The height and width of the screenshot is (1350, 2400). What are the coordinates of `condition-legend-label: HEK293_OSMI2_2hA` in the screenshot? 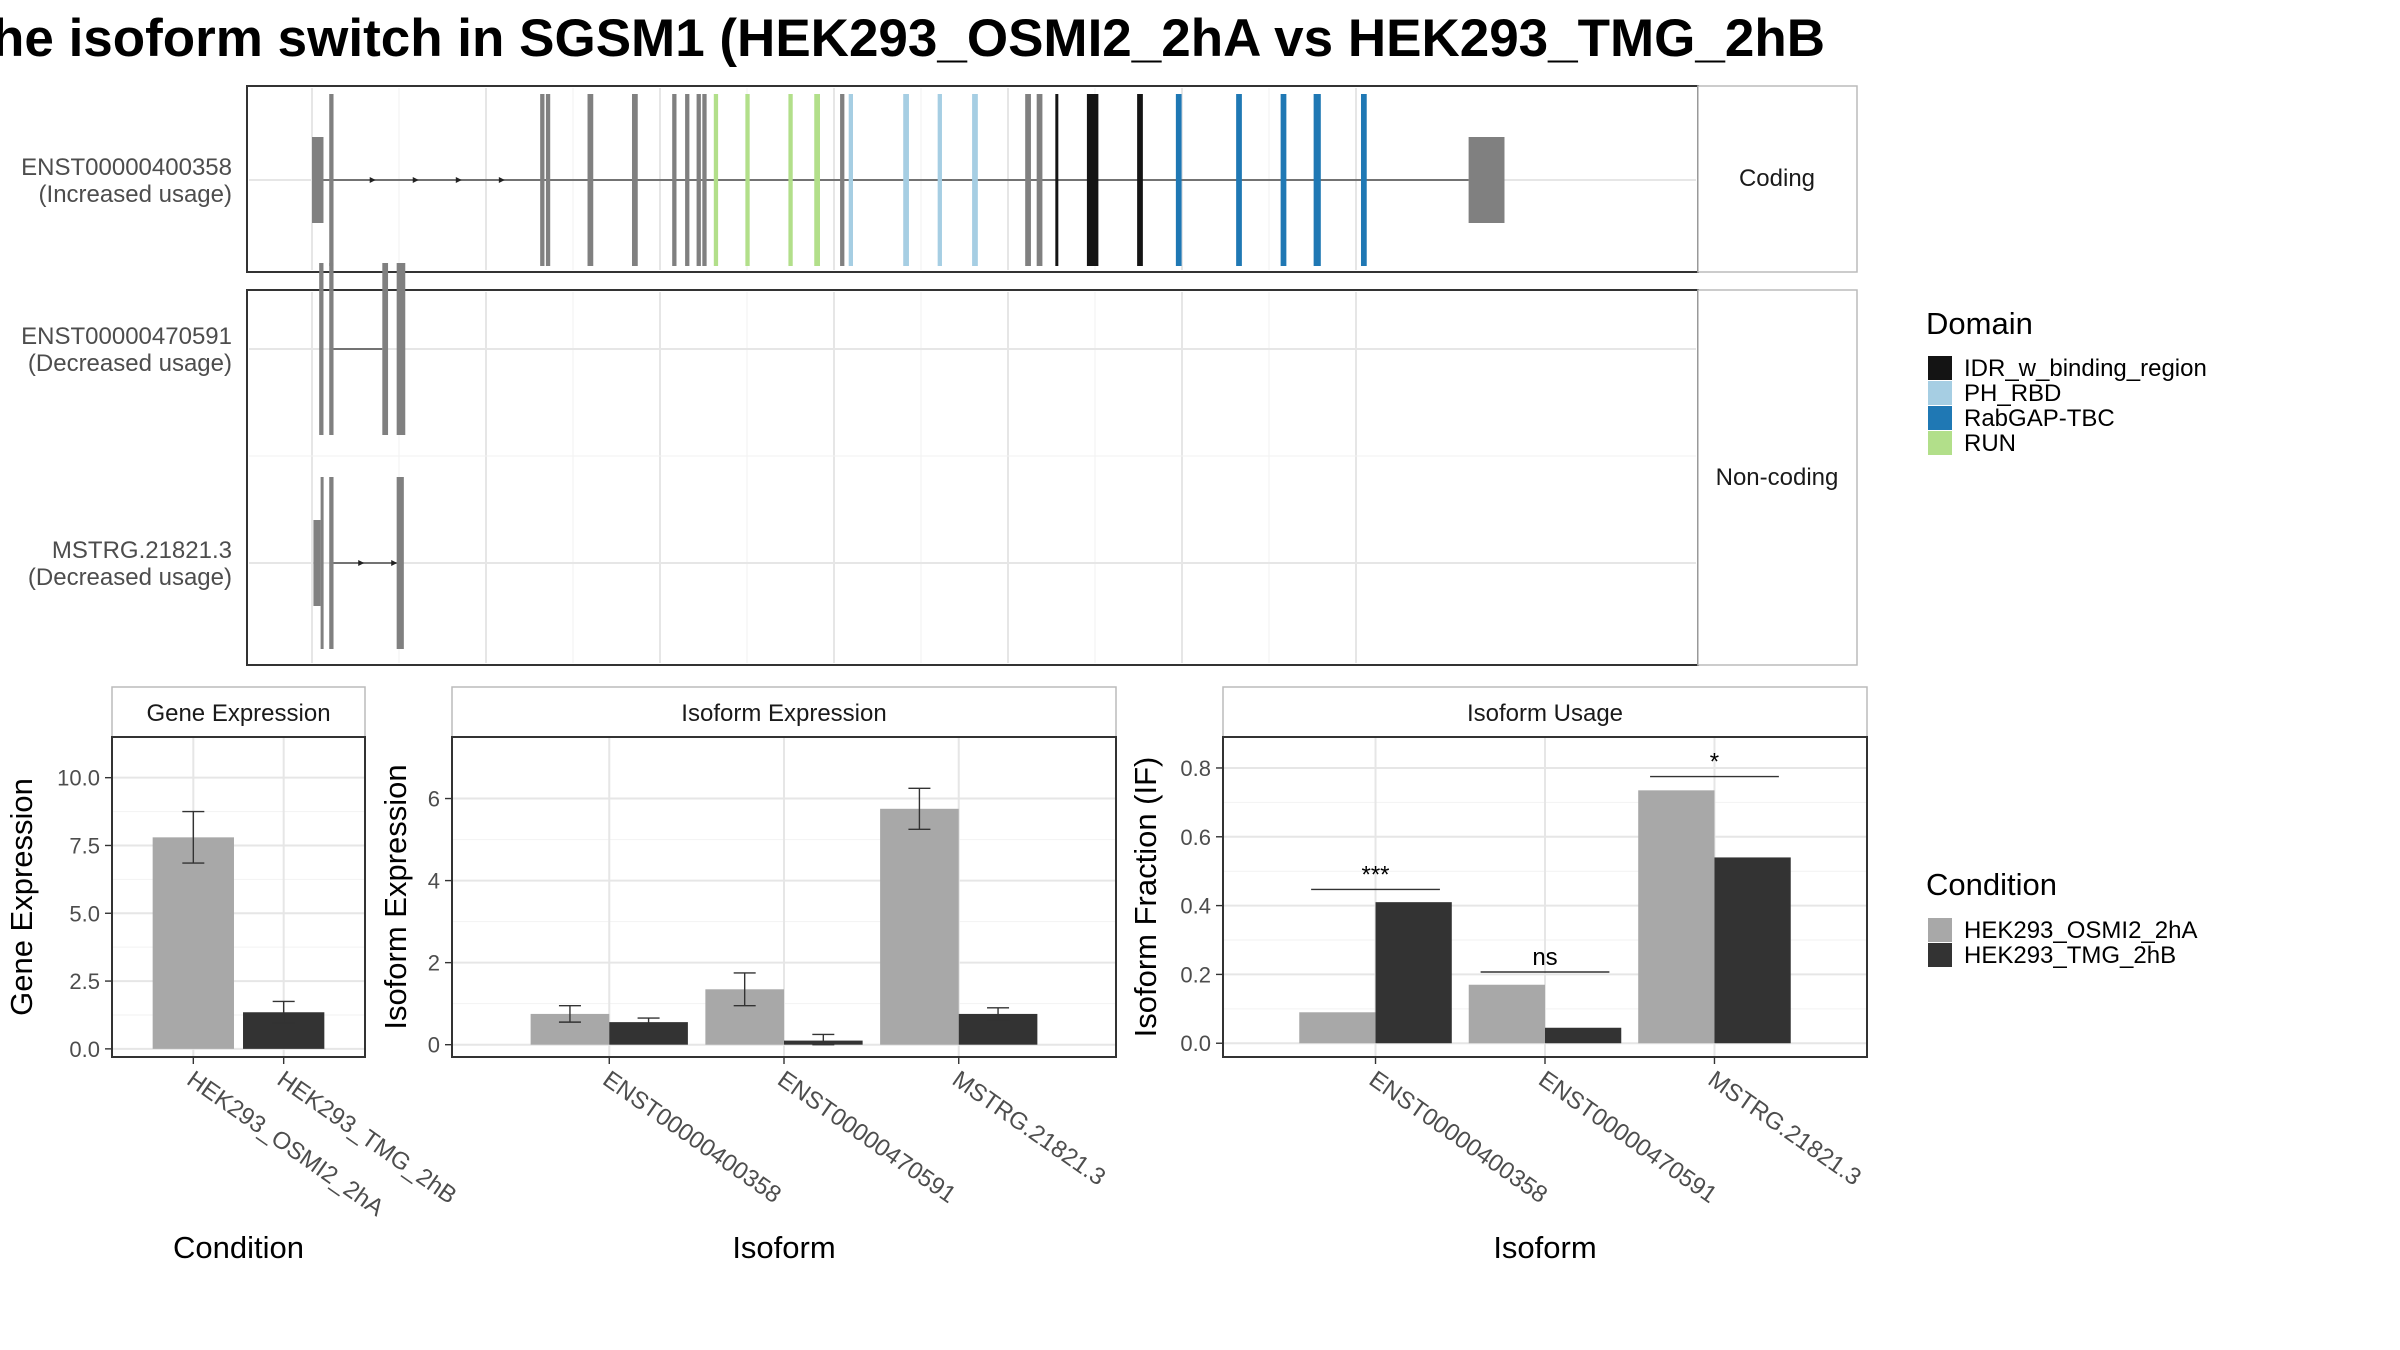 It's located at (2080, 930).